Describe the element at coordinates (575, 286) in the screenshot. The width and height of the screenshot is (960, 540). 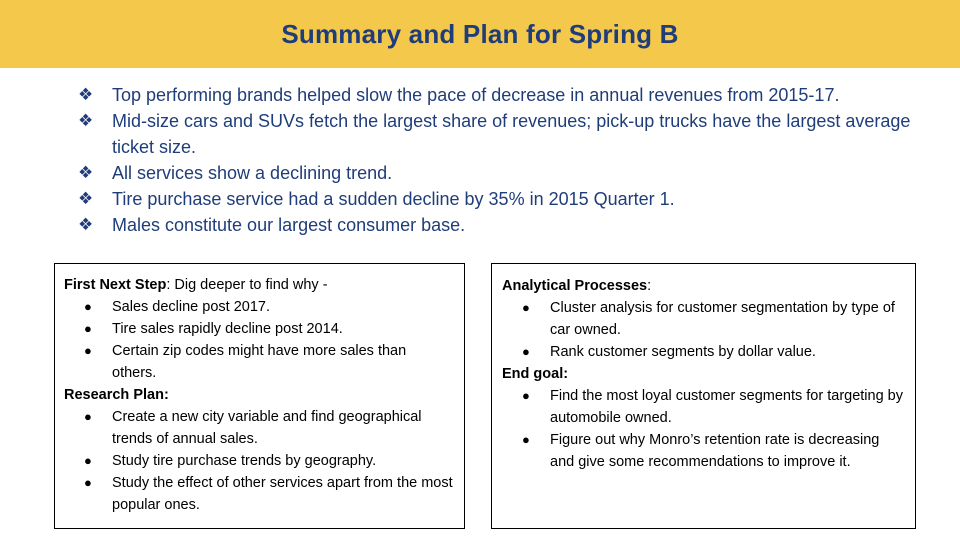
I see `processes-heading: Analytical Processes` at that location.